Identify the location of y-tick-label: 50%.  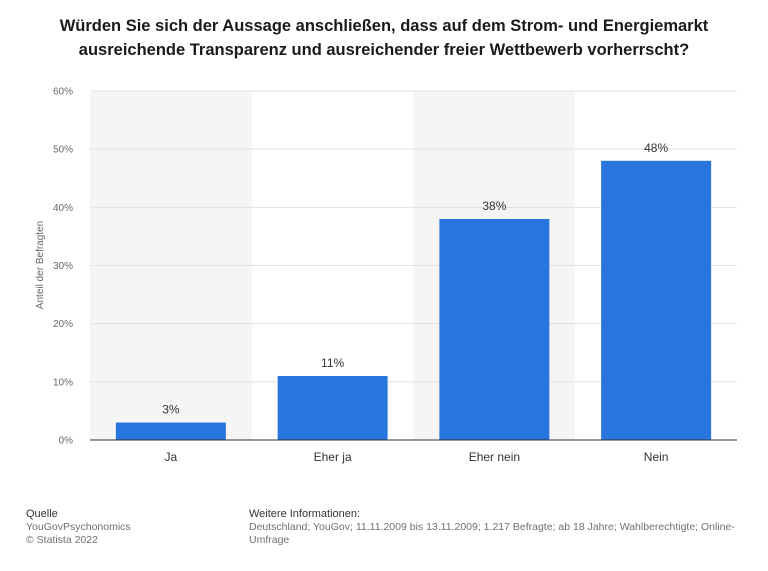
(63, 150).